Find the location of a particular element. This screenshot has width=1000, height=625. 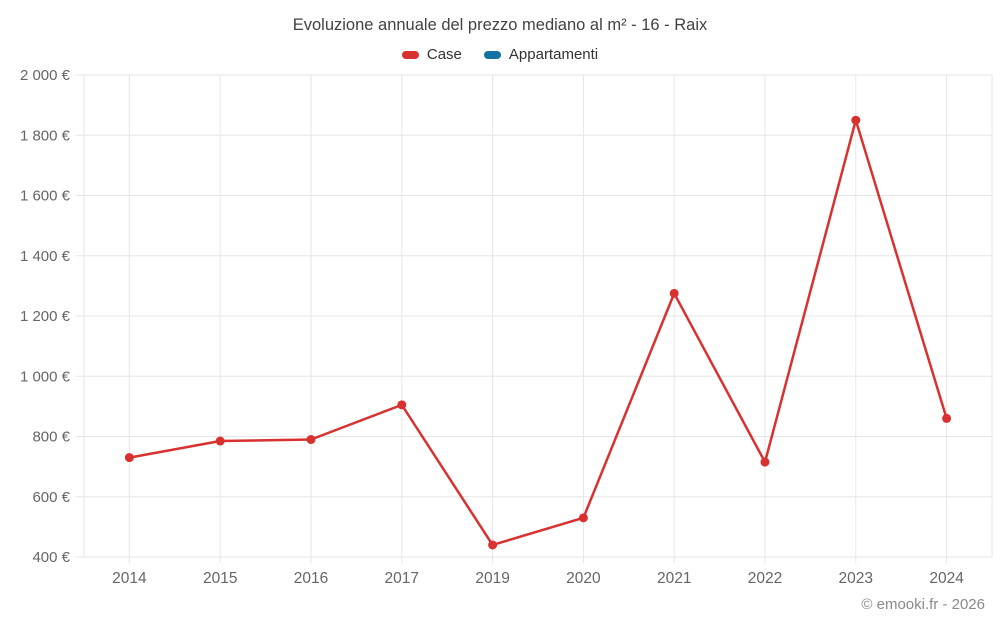

legend-item-case: Case is located at coordinates (431, 54).